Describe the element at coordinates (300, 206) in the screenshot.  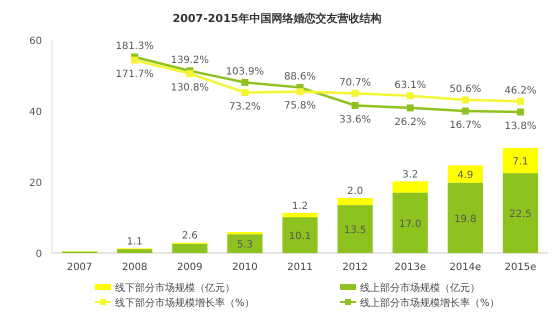
I see `data-label: 1.2` at that location.